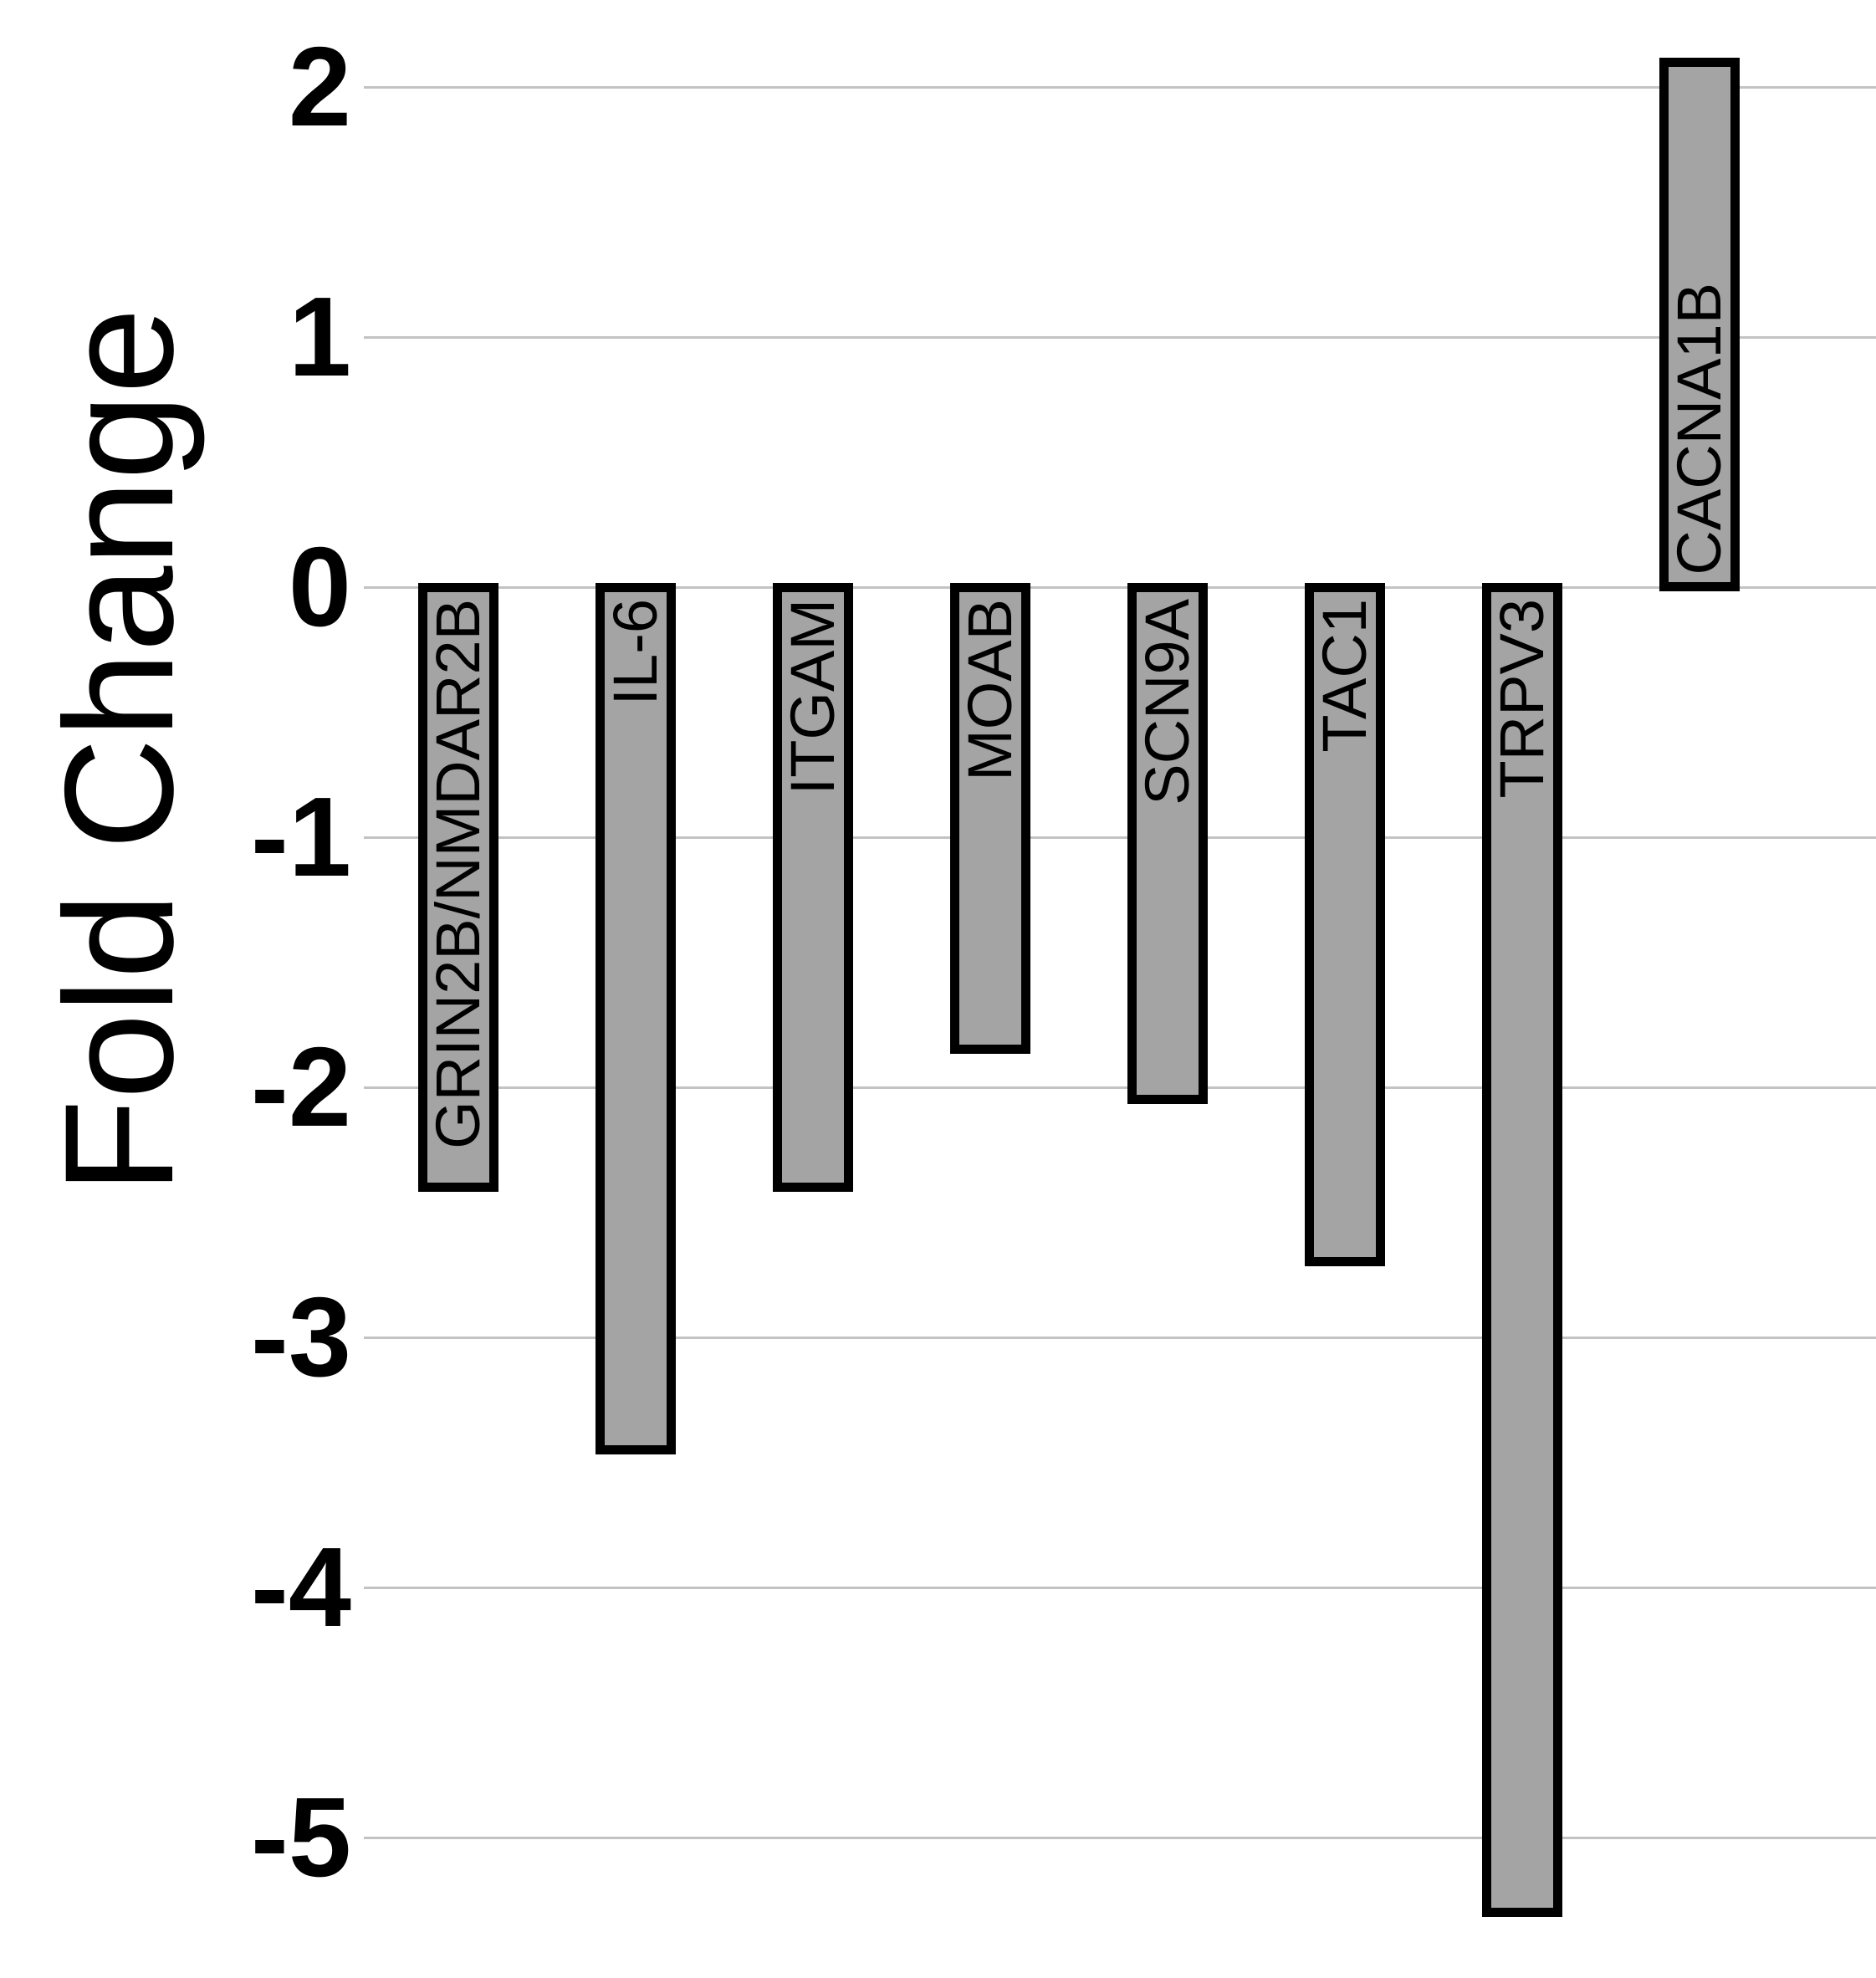 This screenshot has height=1978, width=1876. I want to click on bar-grin2b-nmdar2b: GRIN2B/NMDAR2B, so click(458, 887).